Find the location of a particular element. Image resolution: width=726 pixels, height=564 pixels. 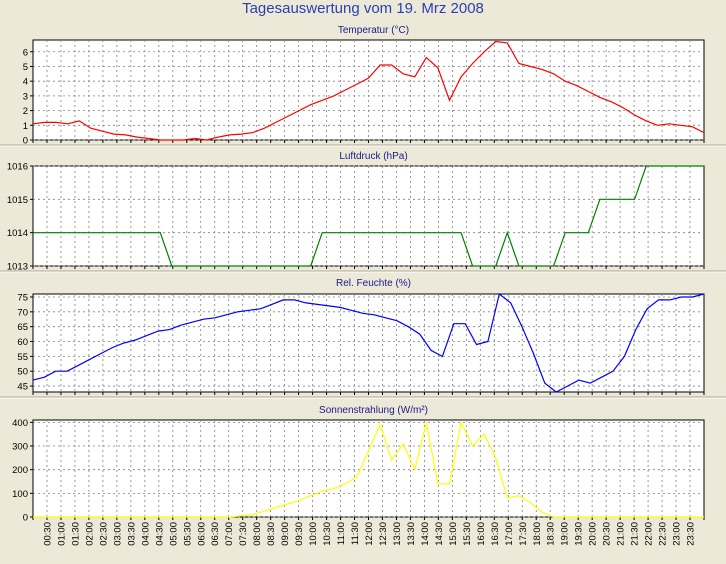

x-tick-label: 04:00 is located at coordinates (145, 534).